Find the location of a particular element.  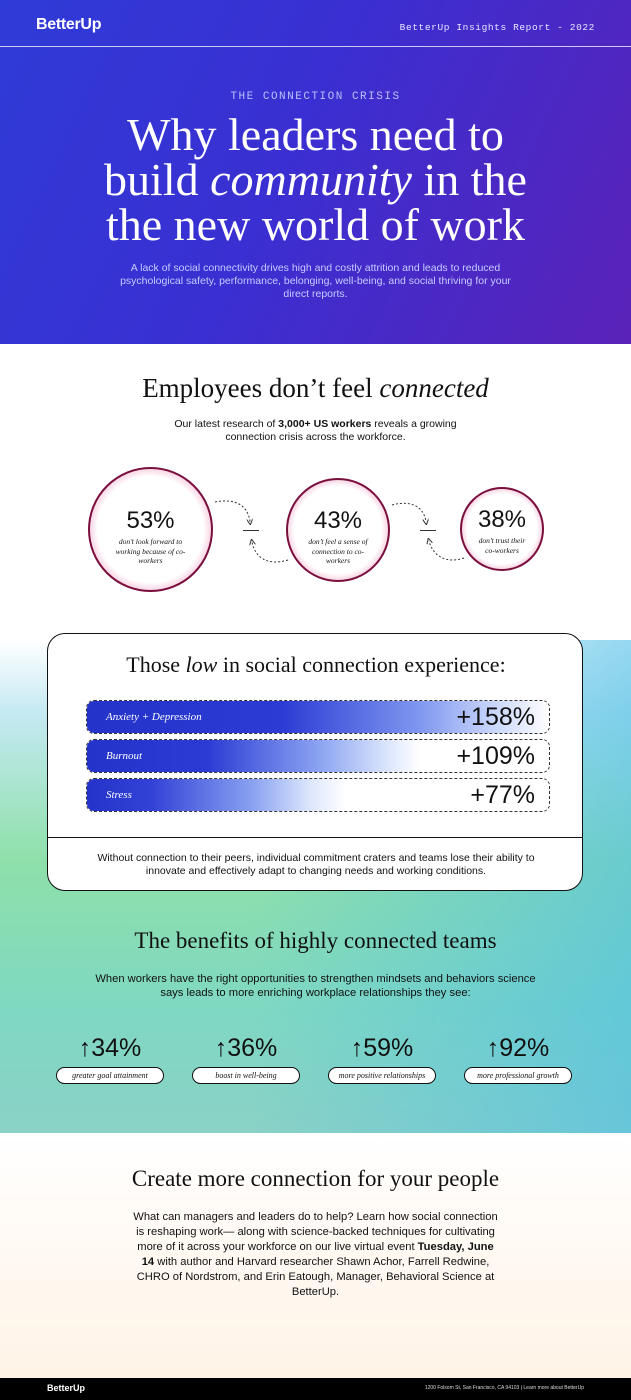

low-title-emphasis: low is located at coordinates (201, 664).